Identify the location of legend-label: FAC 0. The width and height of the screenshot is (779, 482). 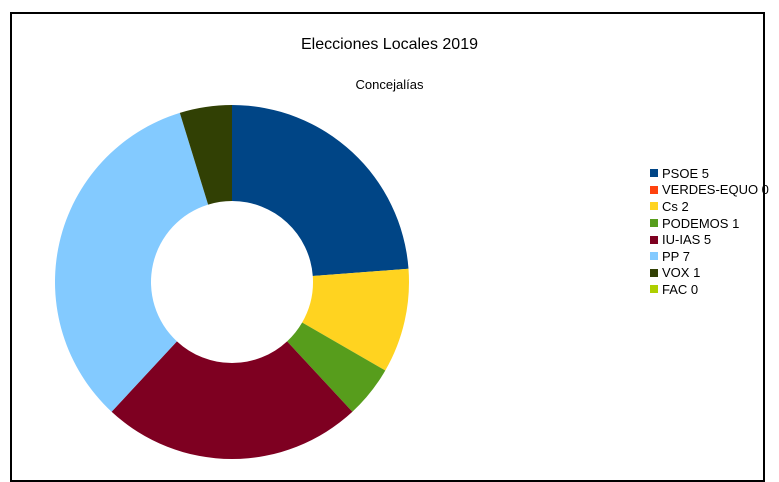
(680, 289).